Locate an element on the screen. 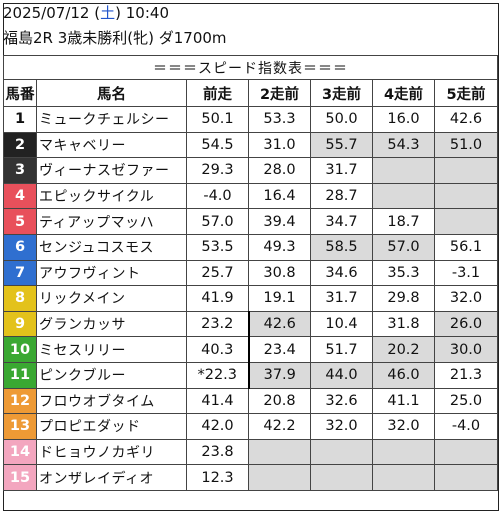 The height and width of the screenshot is (515, 503). speed-index-cell: 42.0 is located at coordinates (217, 426).